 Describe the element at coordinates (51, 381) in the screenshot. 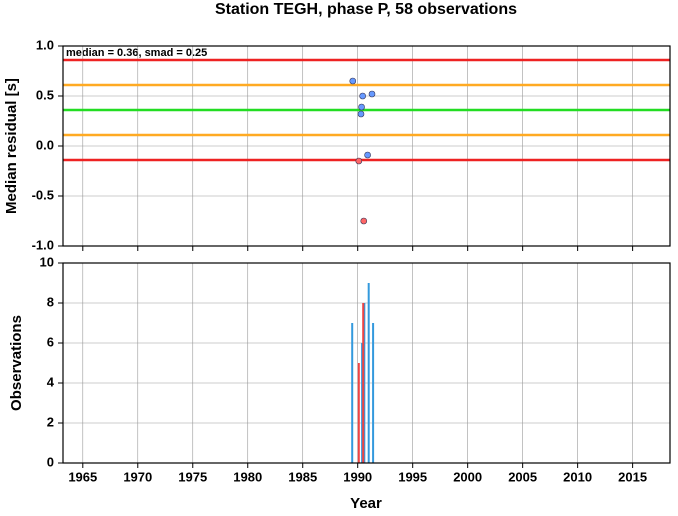

I see `y-tick-label: 4` at that location.